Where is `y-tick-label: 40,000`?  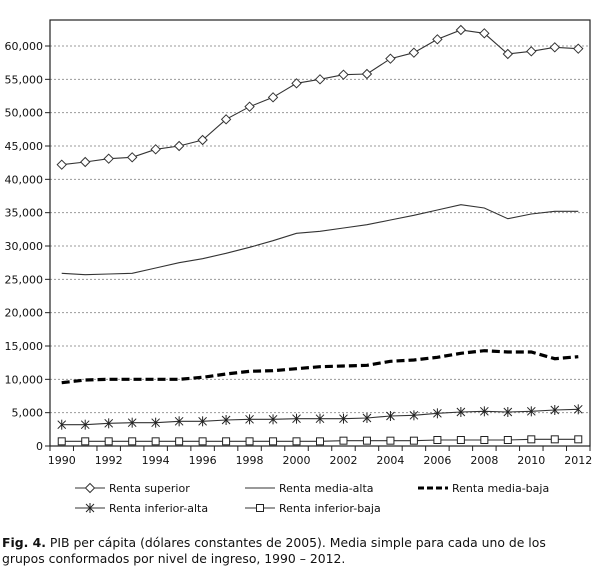
y-tick-label: 40,000 is located at coordinates (24, 179).